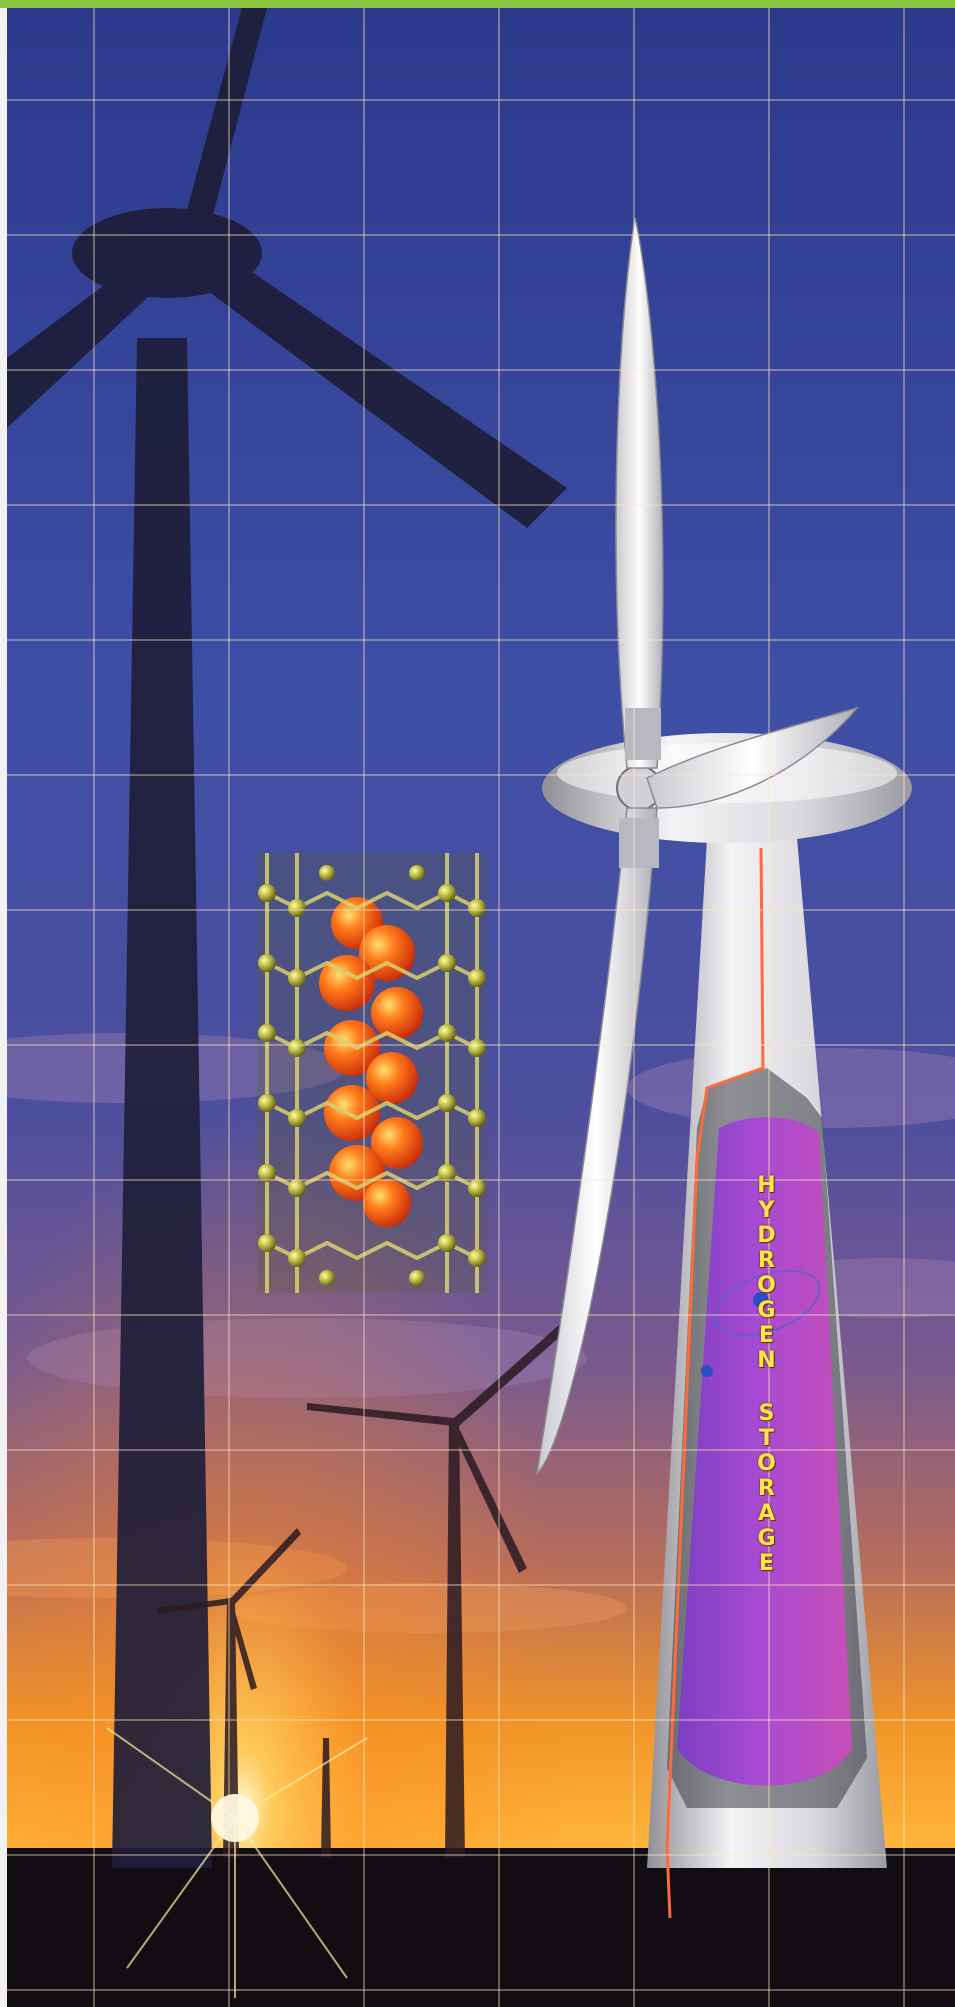 The width and height of the screenshot is (955, 2007). I want to click on hydrogen-storage-label: HYDROGEN STORAGE, so click(766, 1374).